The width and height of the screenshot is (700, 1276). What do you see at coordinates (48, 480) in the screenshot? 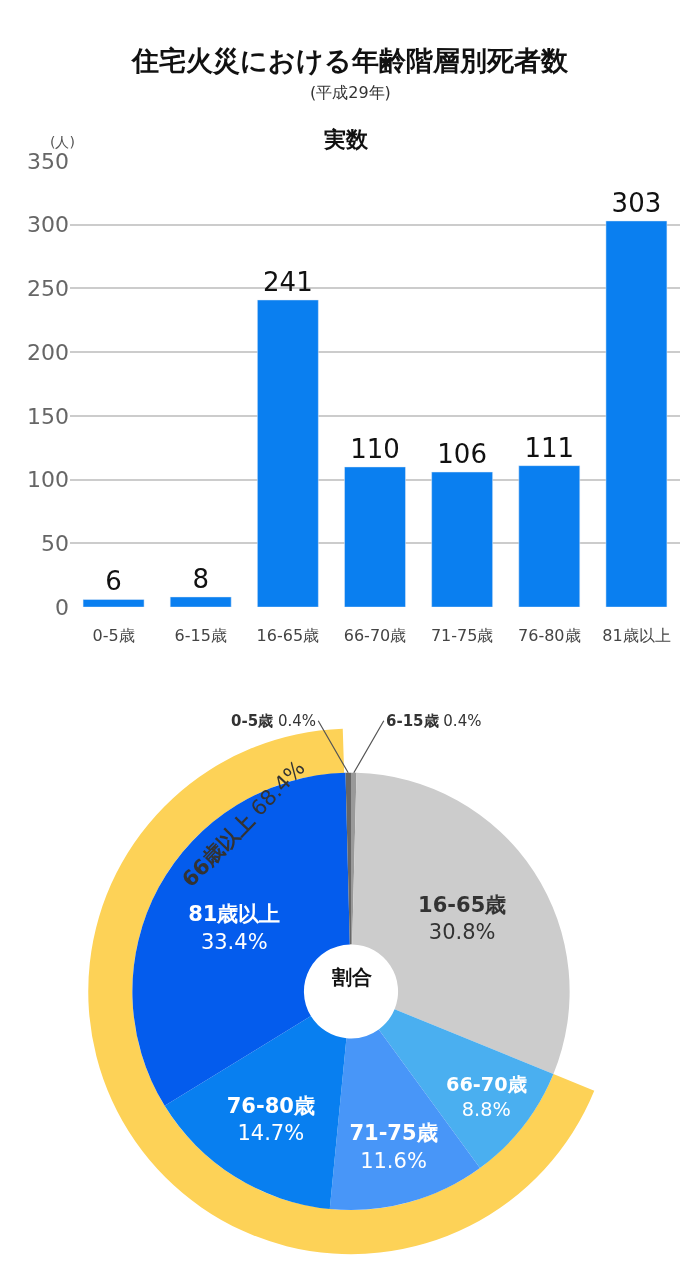
I see `y-tick-label: 100` at bounding box center [48, 480].